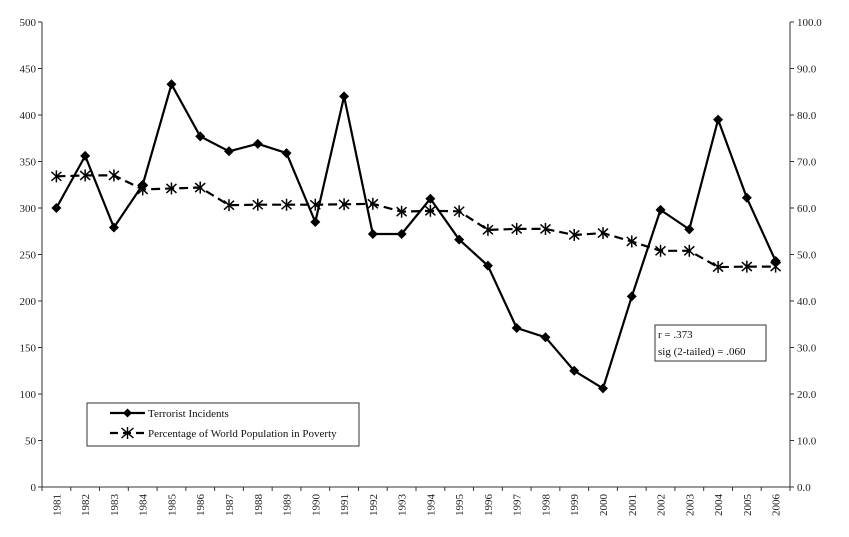 This screenshot has height=537, width=849. What do you see at coordinates (804, 488) in the screenshot?
I see `right-tick-label: 0.0` at bounding box center [804, 488].